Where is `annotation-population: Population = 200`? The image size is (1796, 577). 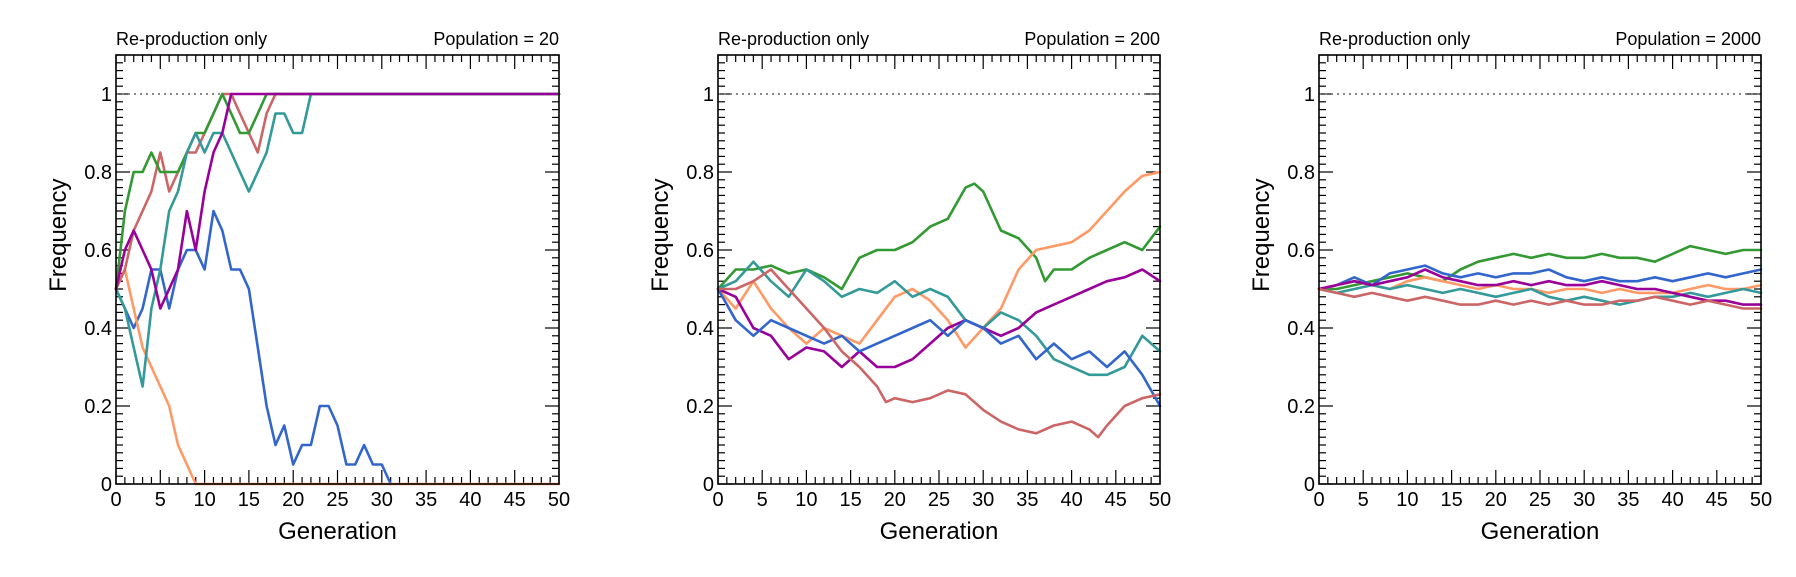 annotation-population: Population = 200 is located at coordinates (1092, 39).